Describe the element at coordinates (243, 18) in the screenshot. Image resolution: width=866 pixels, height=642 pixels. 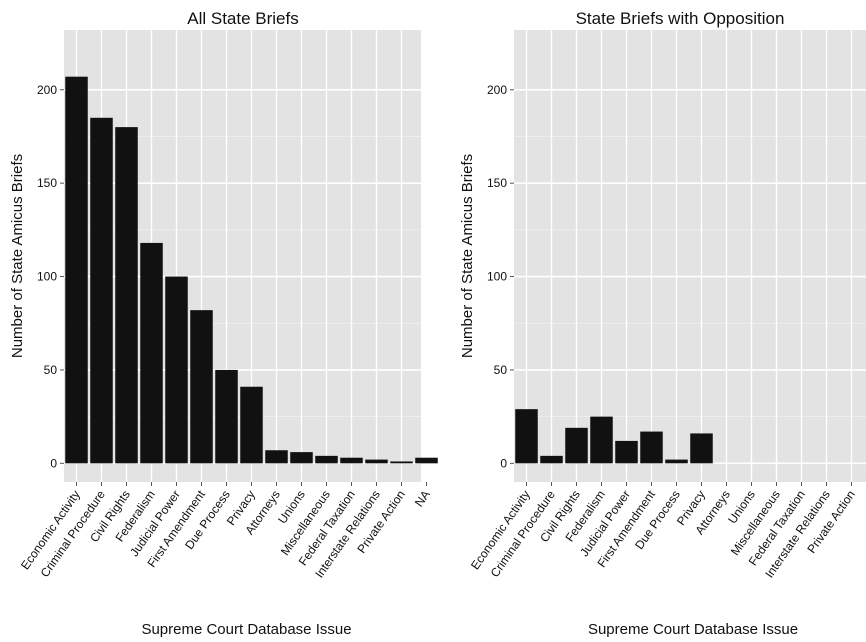
I see `left-chart-title: All State Briefs` at that location.